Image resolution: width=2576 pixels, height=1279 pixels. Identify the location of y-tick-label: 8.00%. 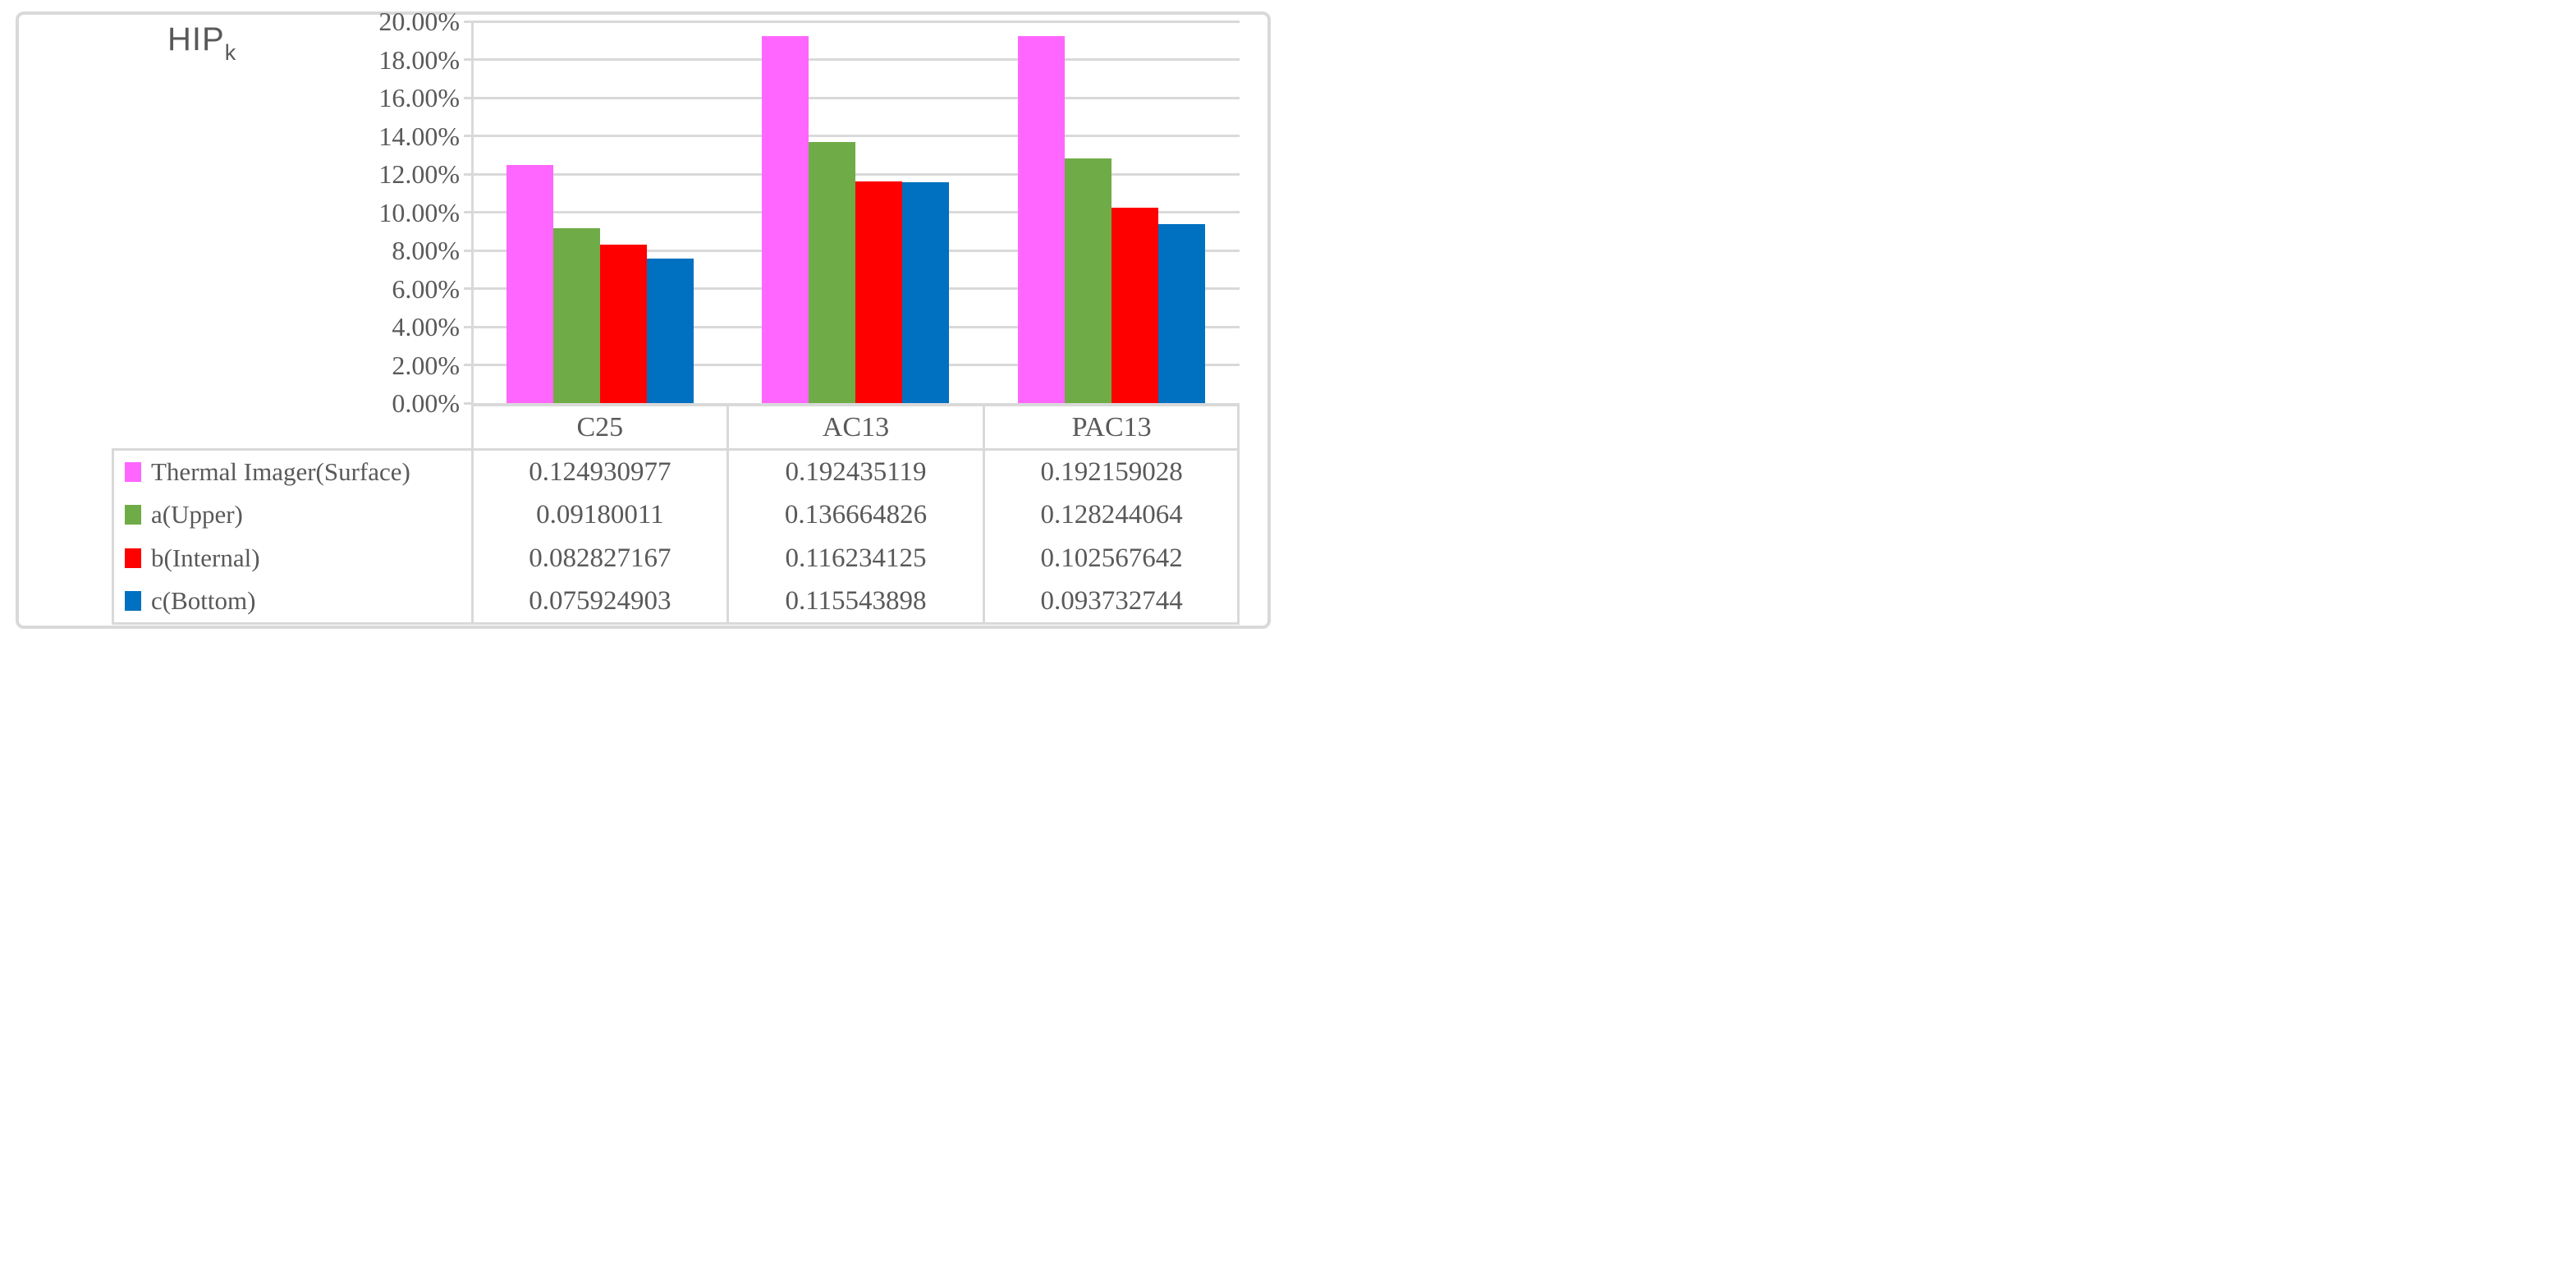
(426, 250).